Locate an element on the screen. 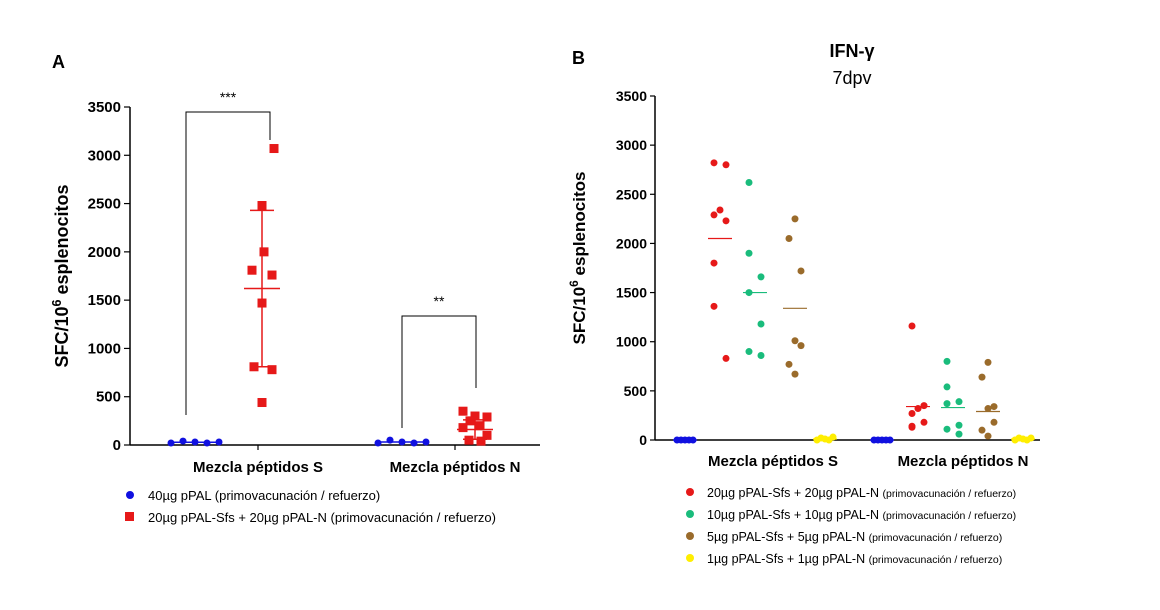  panel-b-y-tick-label: 3500 is located at coordinates (631, 96).